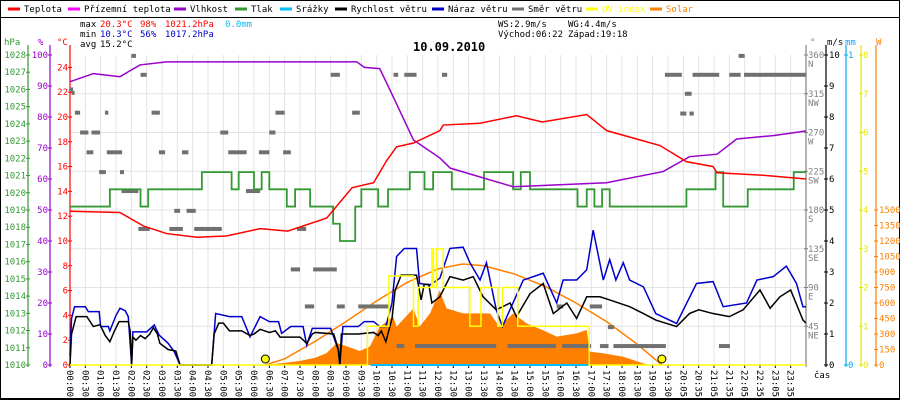 The height and width of the screenshot is (400, 900). Describe the element at coordinates (406, 383) in the screenshot. I see `x-tick-label: 11:00` at that location.